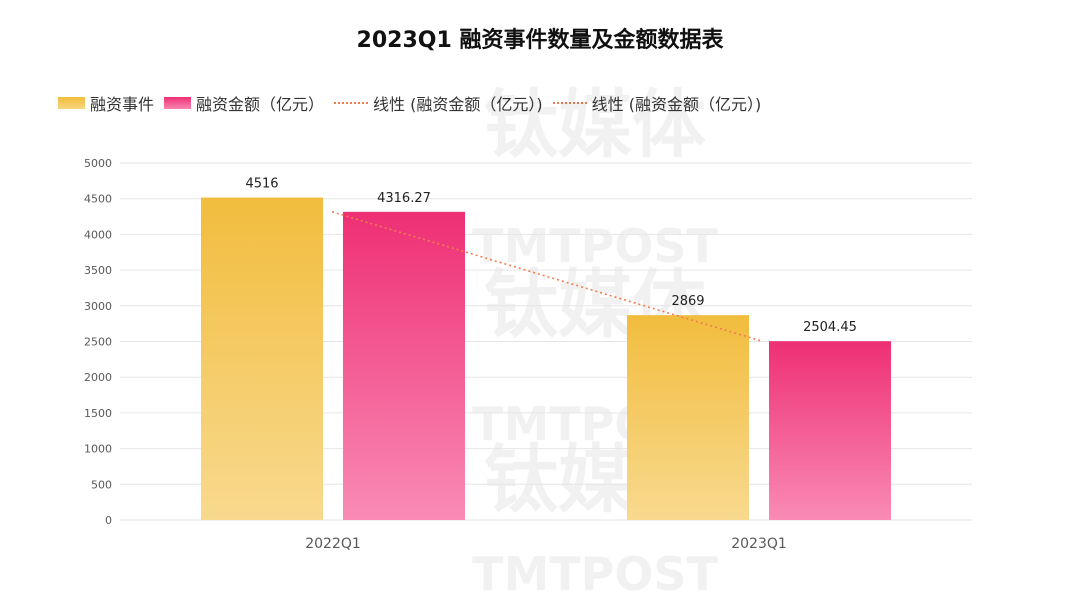  What do you see at coordinates (101, 484) in the screenshot?
I see `y-tick-label: 500` at bounding box center [101, 484].